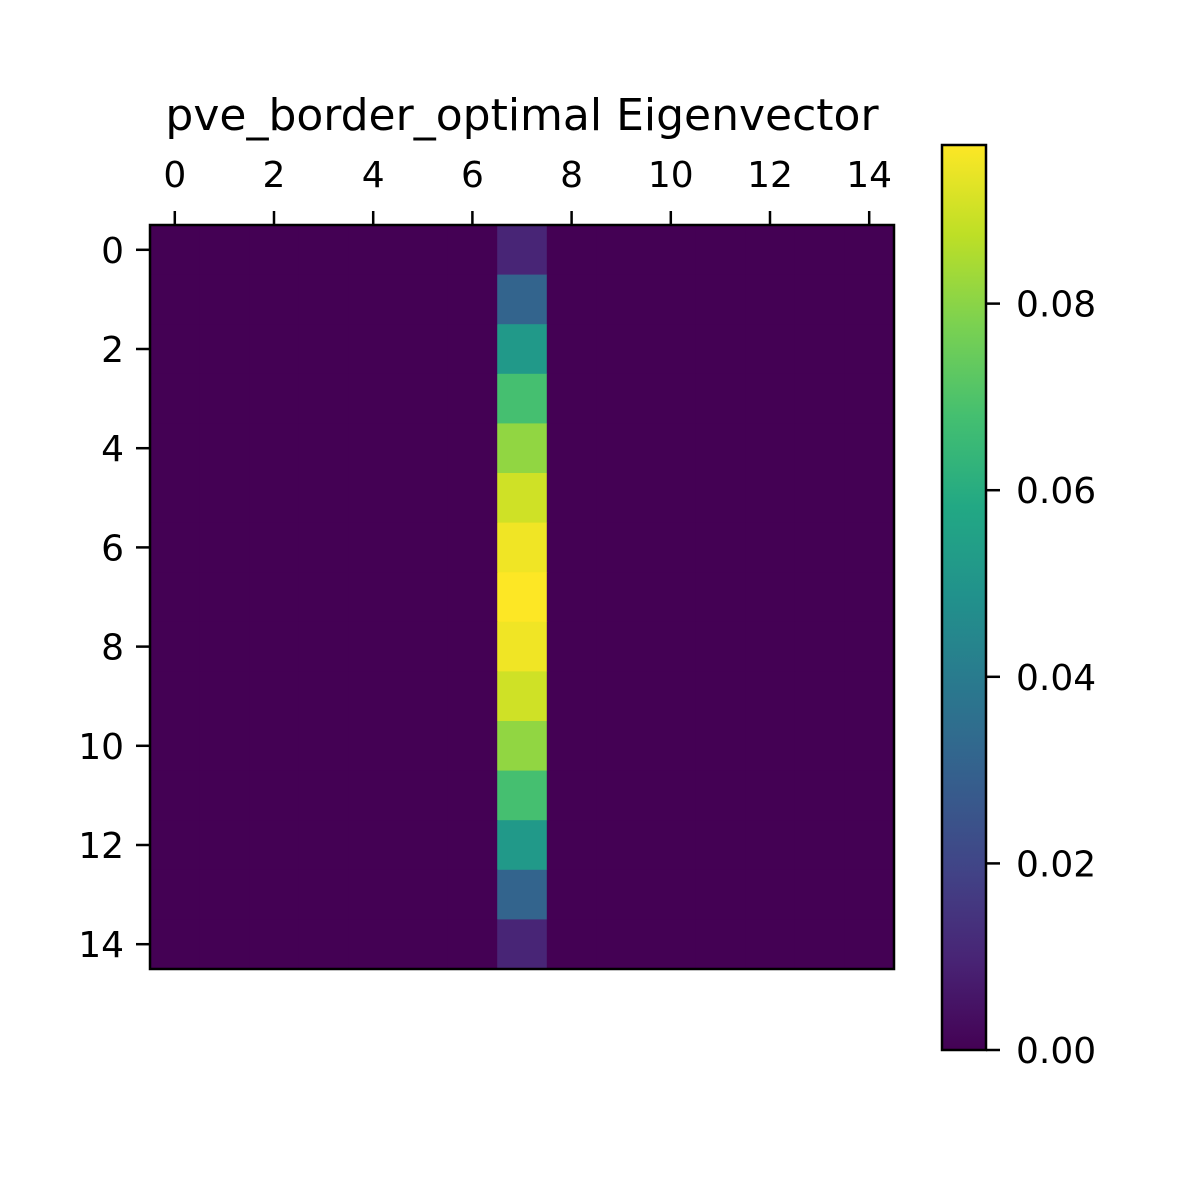 This screenshot has width=1200, height=1204. Describe the element at coordinates (819, 448) in the screenshot. I see `heatmap-cell-r4-c13` at that location.